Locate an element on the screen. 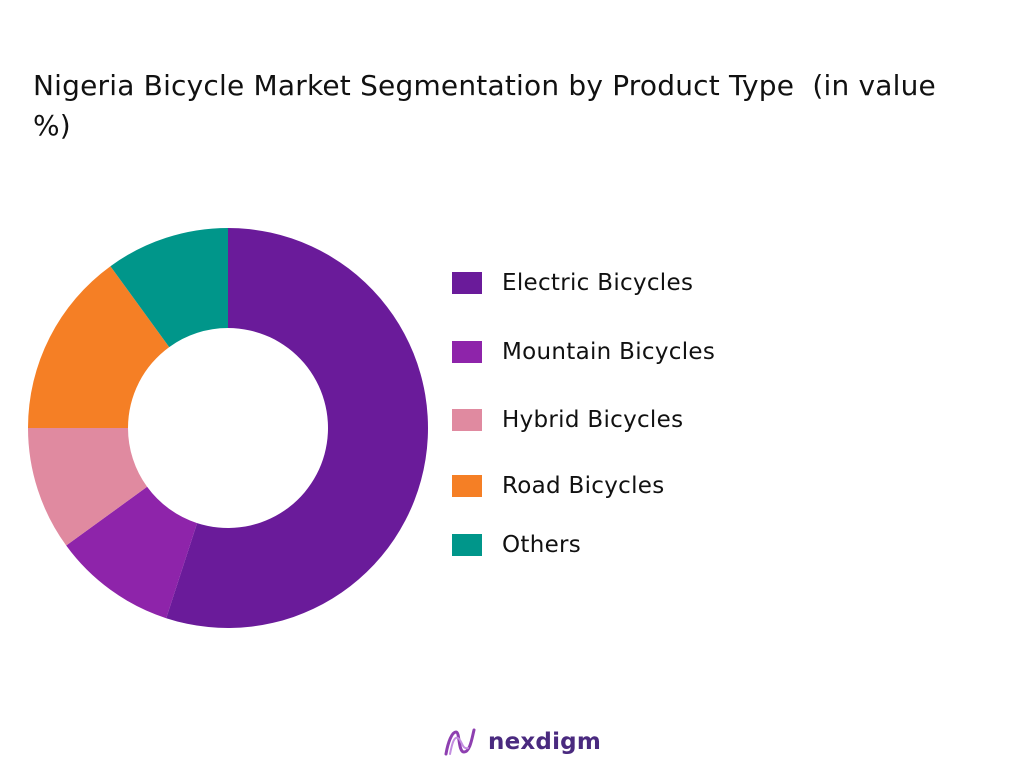 The width and height of the screenshot is (1024, 768). legend-item: Others is located at coordinates (516, 545).